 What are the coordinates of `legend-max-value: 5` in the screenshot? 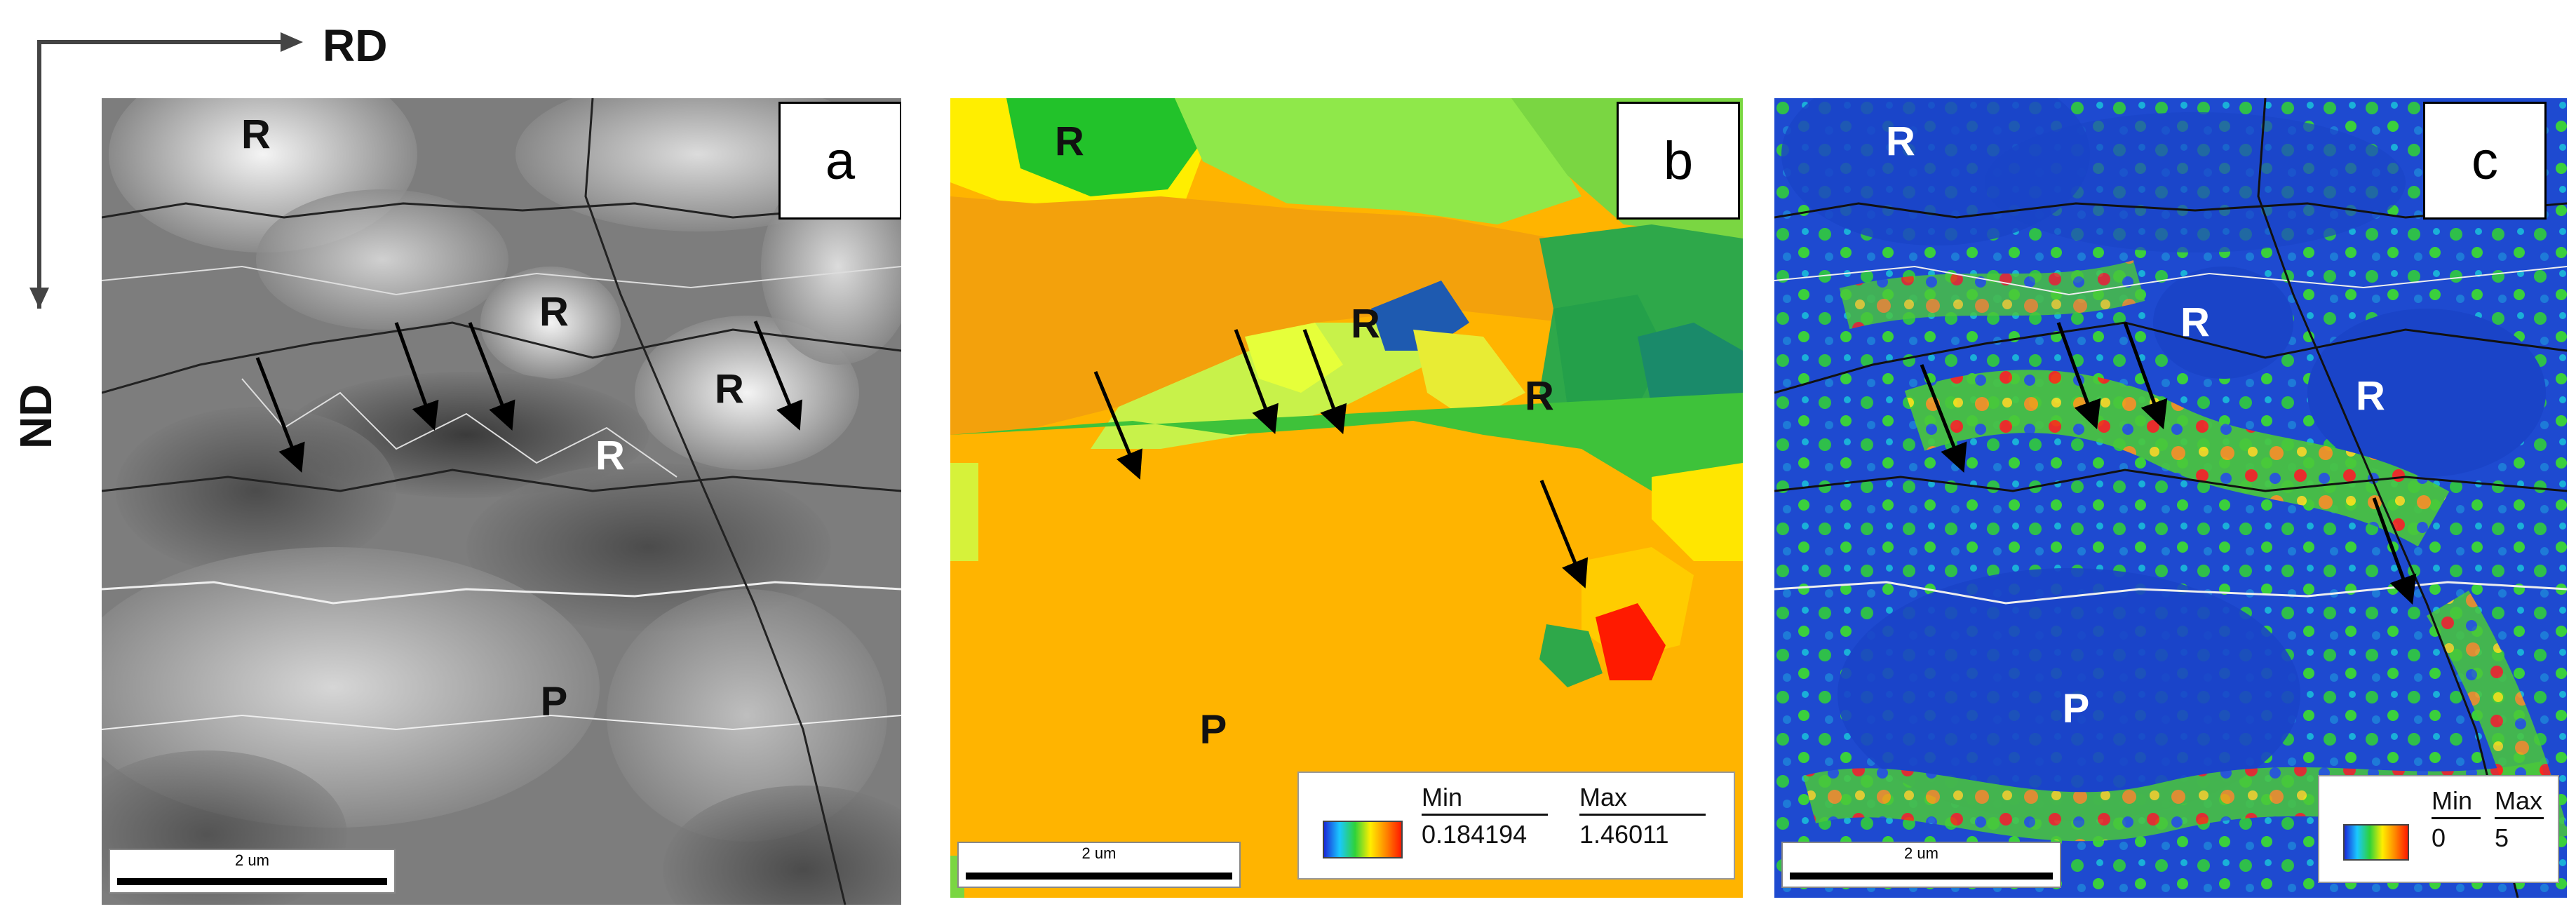 It's located at (2502, 837).